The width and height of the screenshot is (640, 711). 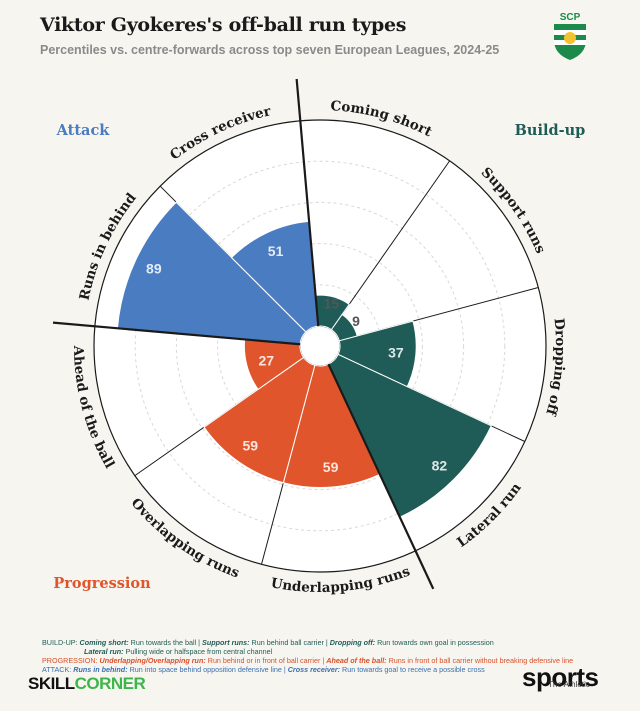 I want to click on legend-attack-prefix: ATTACK:, so click(x=57, y=669).